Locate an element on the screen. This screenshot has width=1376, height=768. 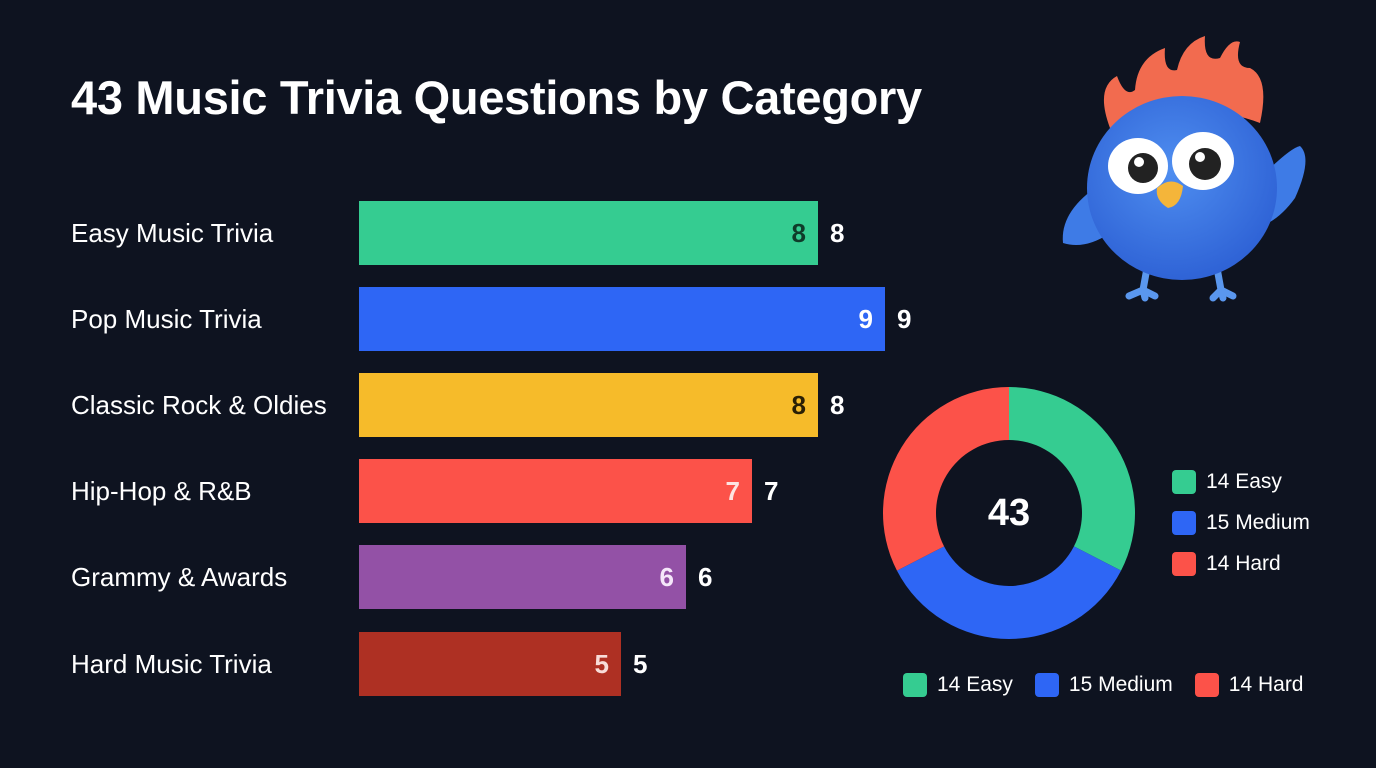
bar-value-label: 5 is located at coordinates (640, 664).